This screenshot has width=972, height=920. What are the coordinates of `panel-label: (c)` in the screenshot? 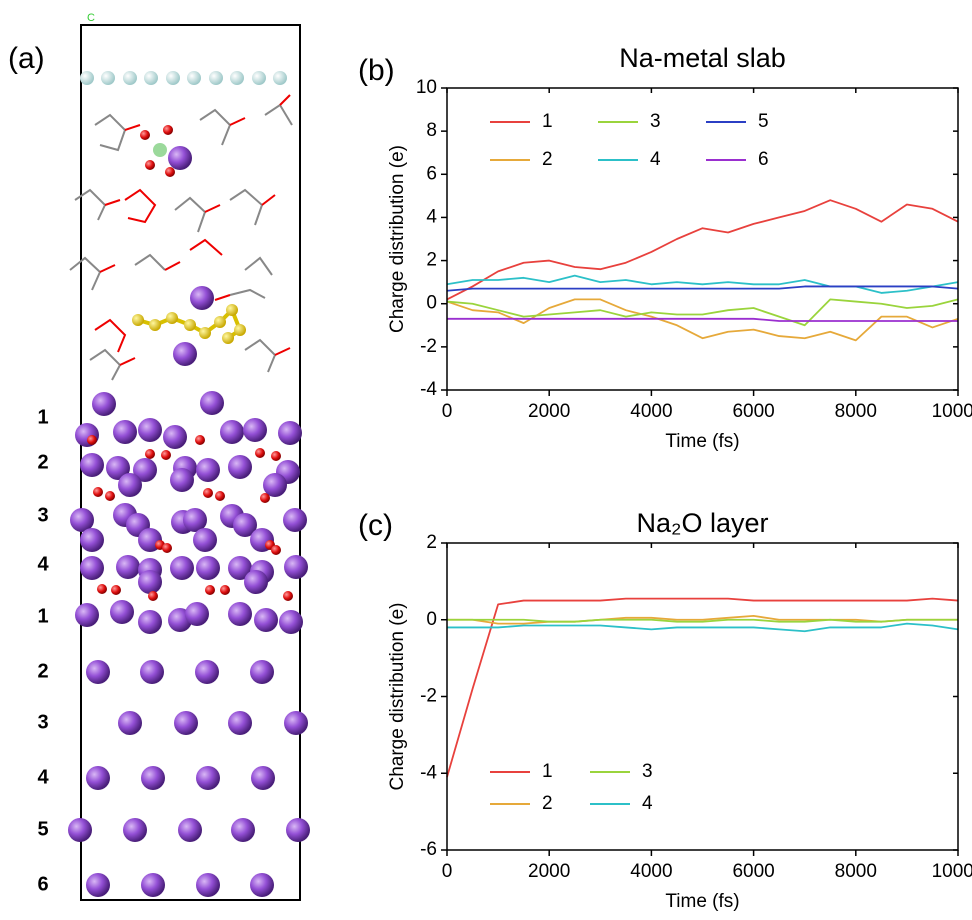 It's located at (375, 525).